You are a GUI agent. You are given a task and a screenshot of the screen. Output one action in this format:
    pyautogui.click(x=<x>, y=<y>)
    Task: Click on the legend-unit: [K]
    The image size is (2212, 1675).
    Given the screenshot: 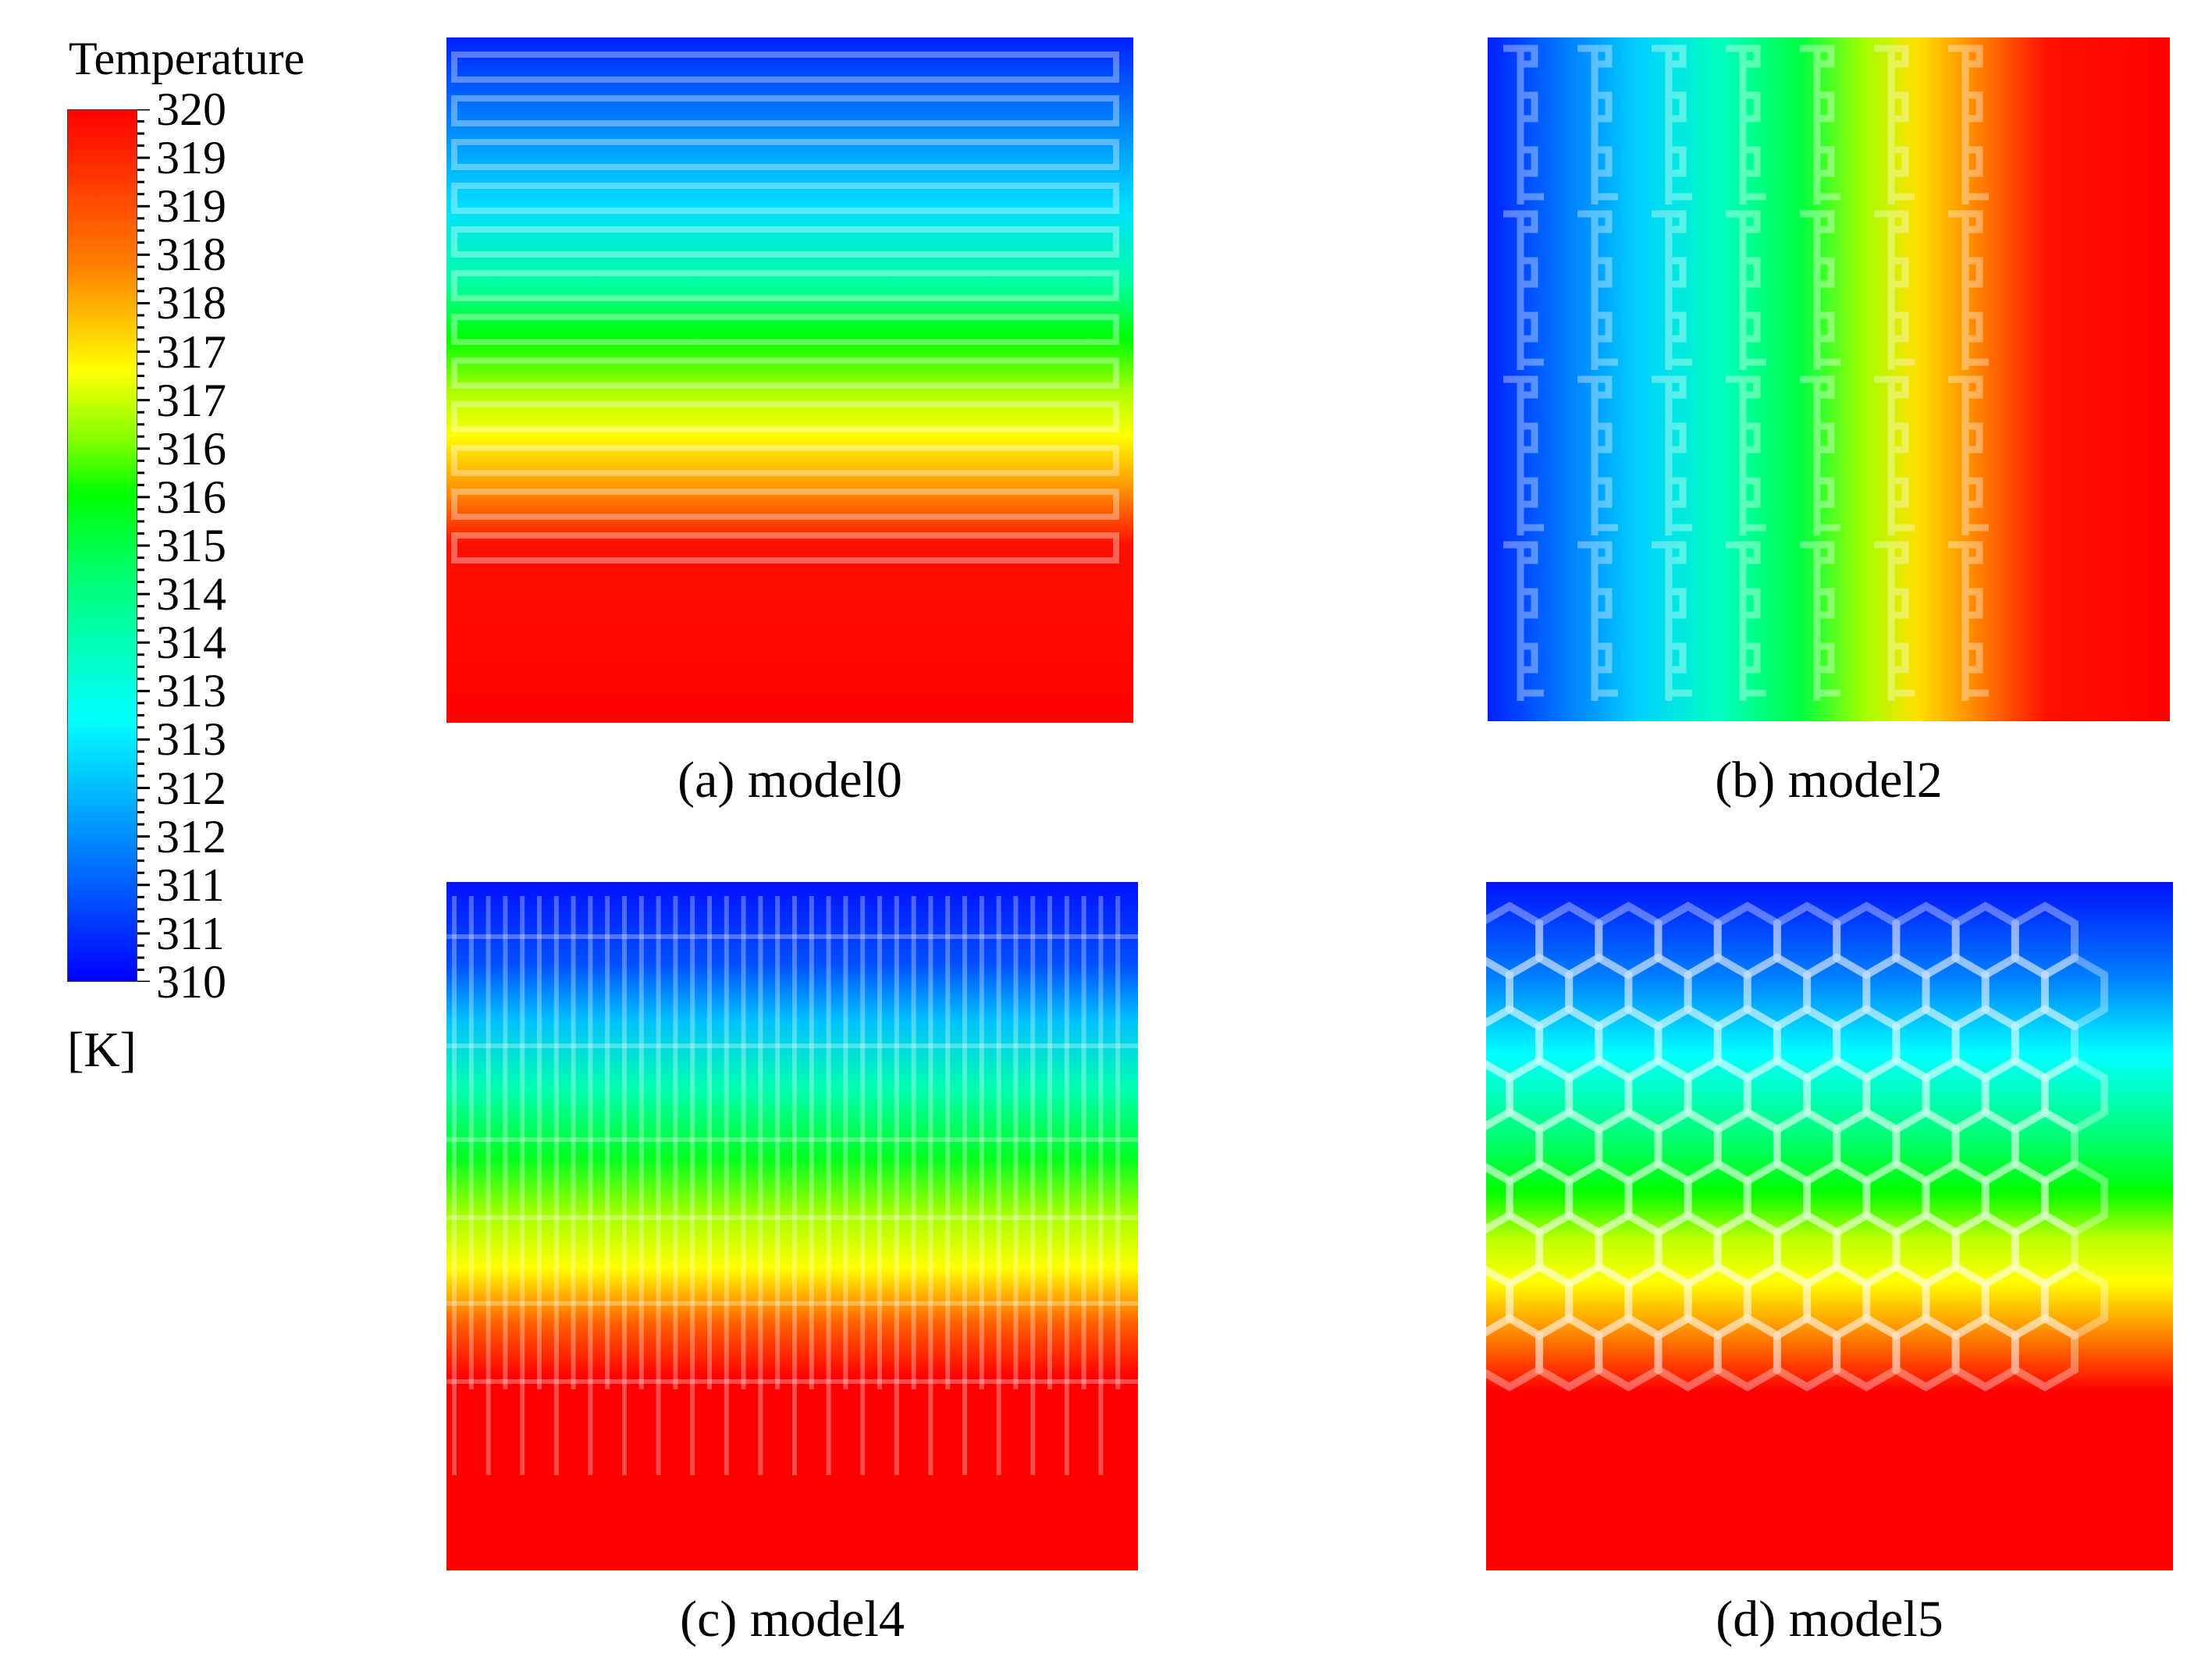 What is the action you would take?
    pyautogui.click(x=102, y=1049)
    